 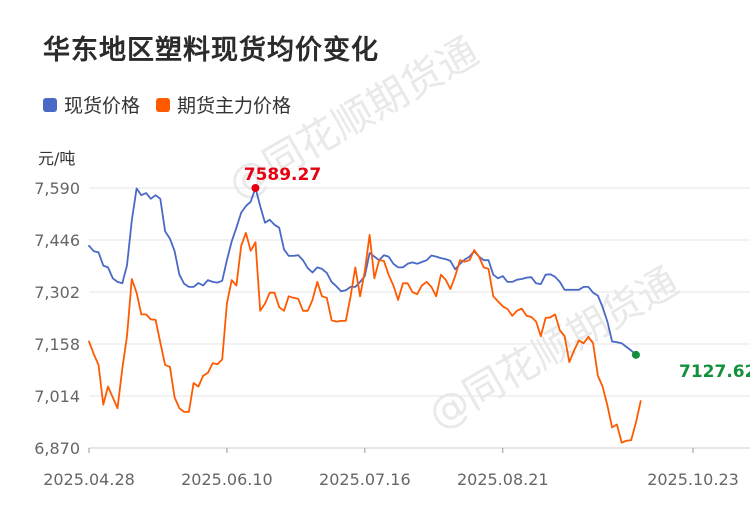 I want to click on y-axis-unit: 元/吨, so click(x=57, y=158).